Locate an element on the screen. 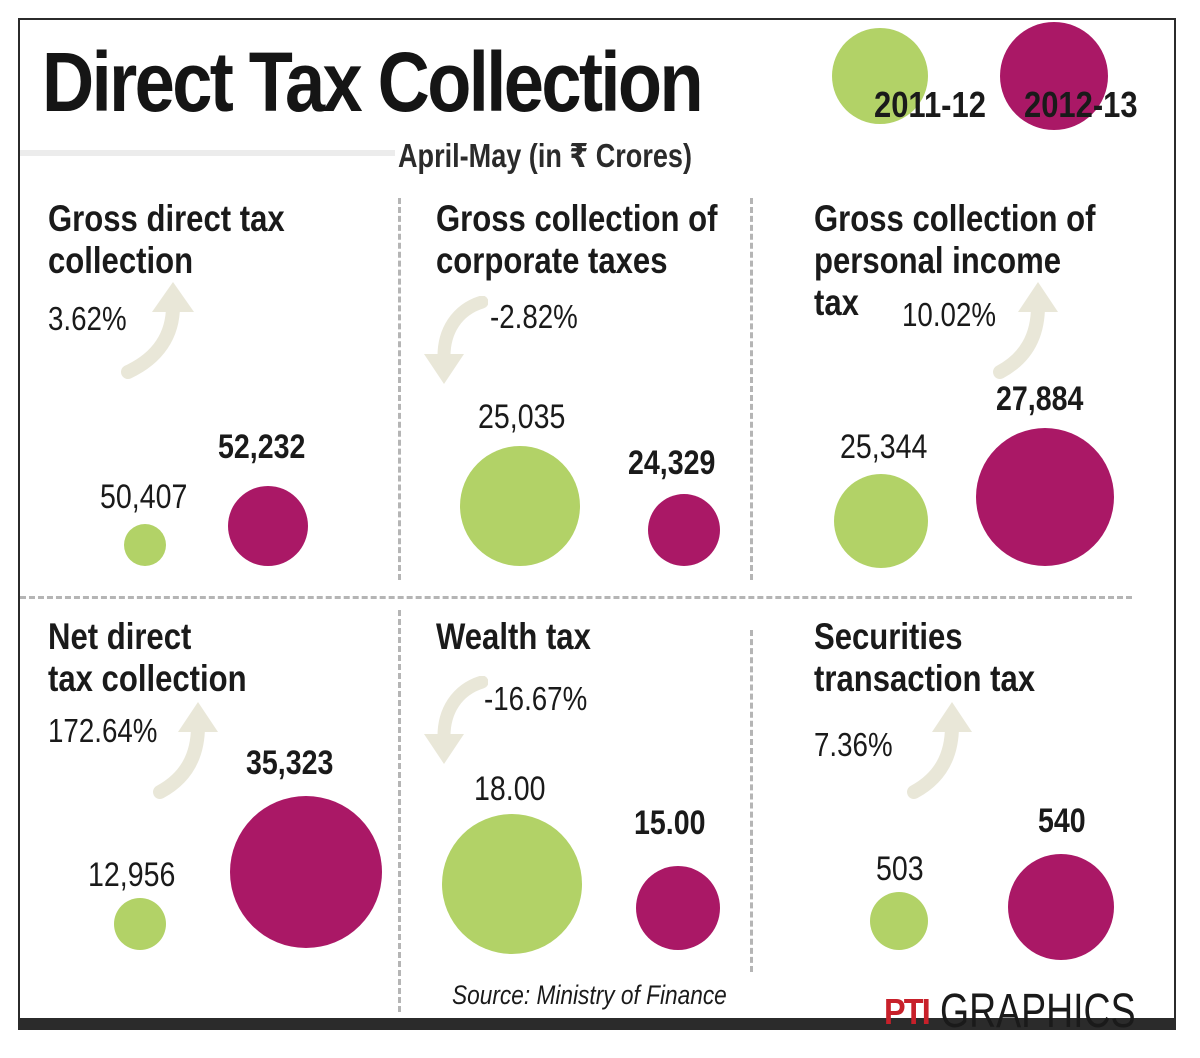 This screenshot has height=1058, width=1200. percent-change: 7.36% is located at coordinates (853, 744).